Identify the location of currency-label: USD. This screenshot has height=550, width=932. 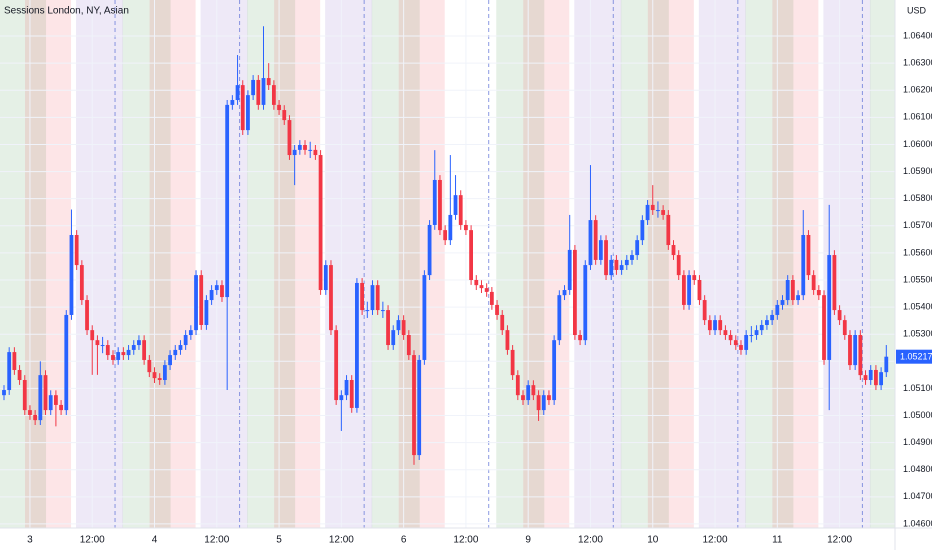
(917, 10).